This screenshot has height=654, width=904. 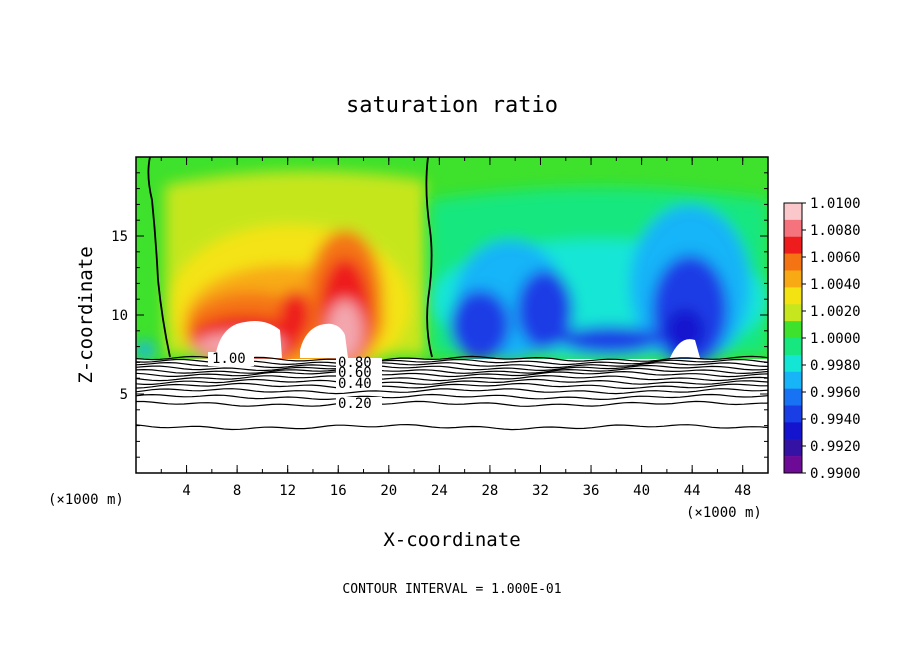 What do you see at coordinates (724, 513) in the screenshot?
I see `x-unit-note-right: (×1000 m)` at bounding box center [724, 513].